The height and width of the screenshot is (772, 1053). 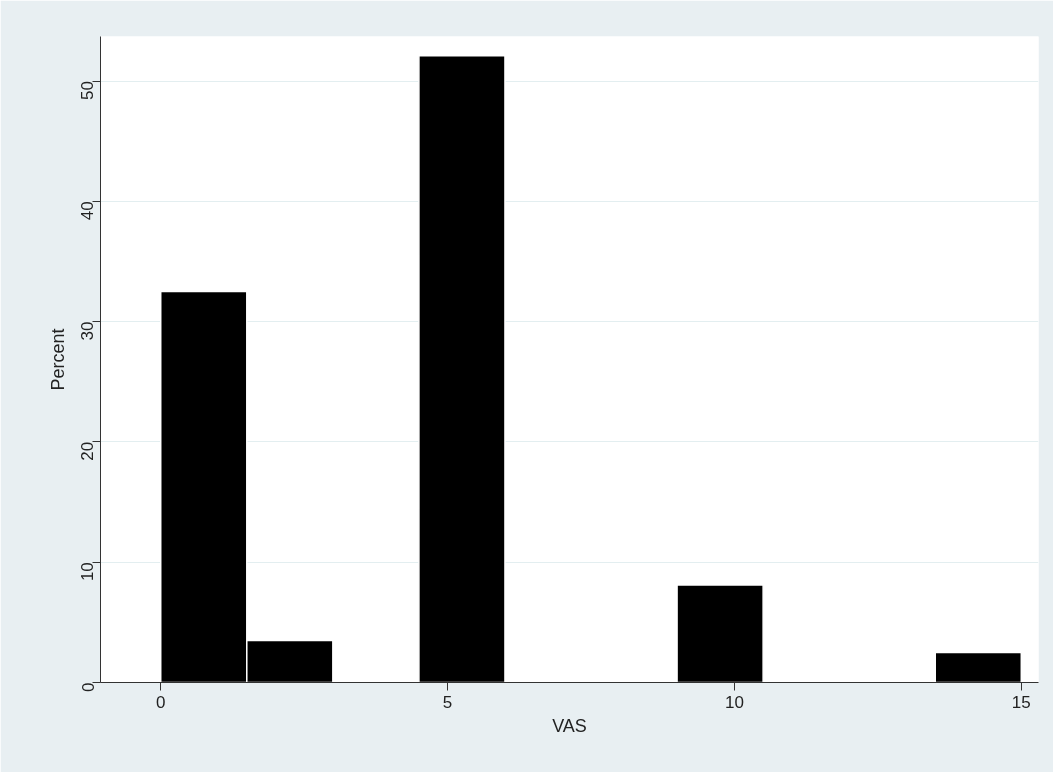 What do you see at coordinates (1021, 702) in the screenshot?
I see `x-tick-label: 15` at bounding box center [1021, 702].